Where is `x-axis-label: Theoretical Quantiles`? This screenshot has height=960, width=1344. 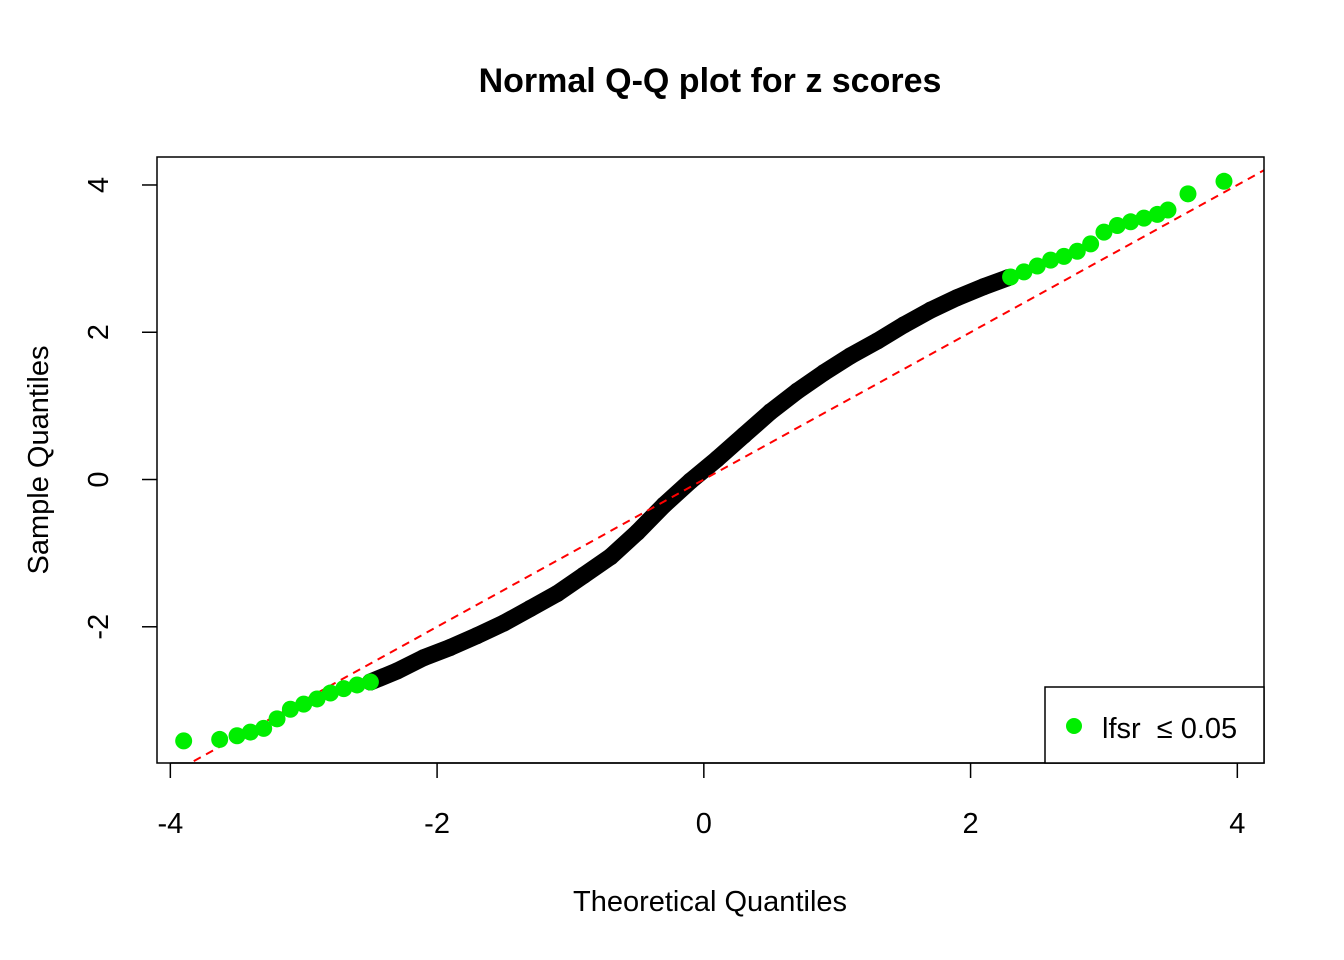 x-axis-label: Theoretical Quantiles is located at coordinates (710, 902).